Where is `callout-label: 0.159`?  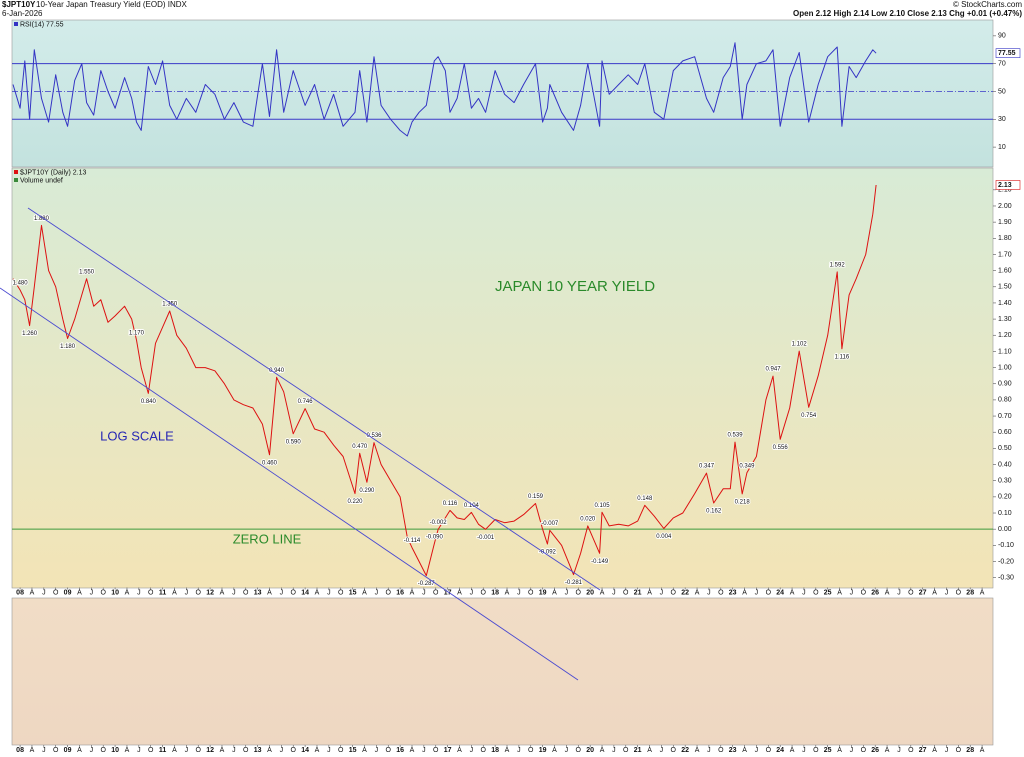
callout-label: 0.159 is located at coordinates (536, 497).